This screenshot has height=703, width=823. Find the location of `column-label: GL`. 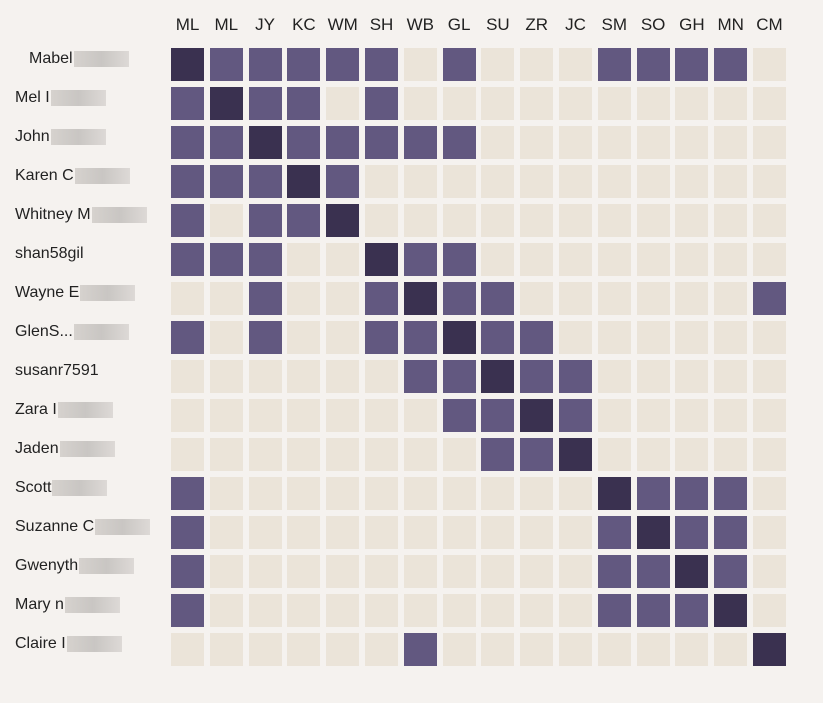

column-label: GL is located at coordinates (459, 24).